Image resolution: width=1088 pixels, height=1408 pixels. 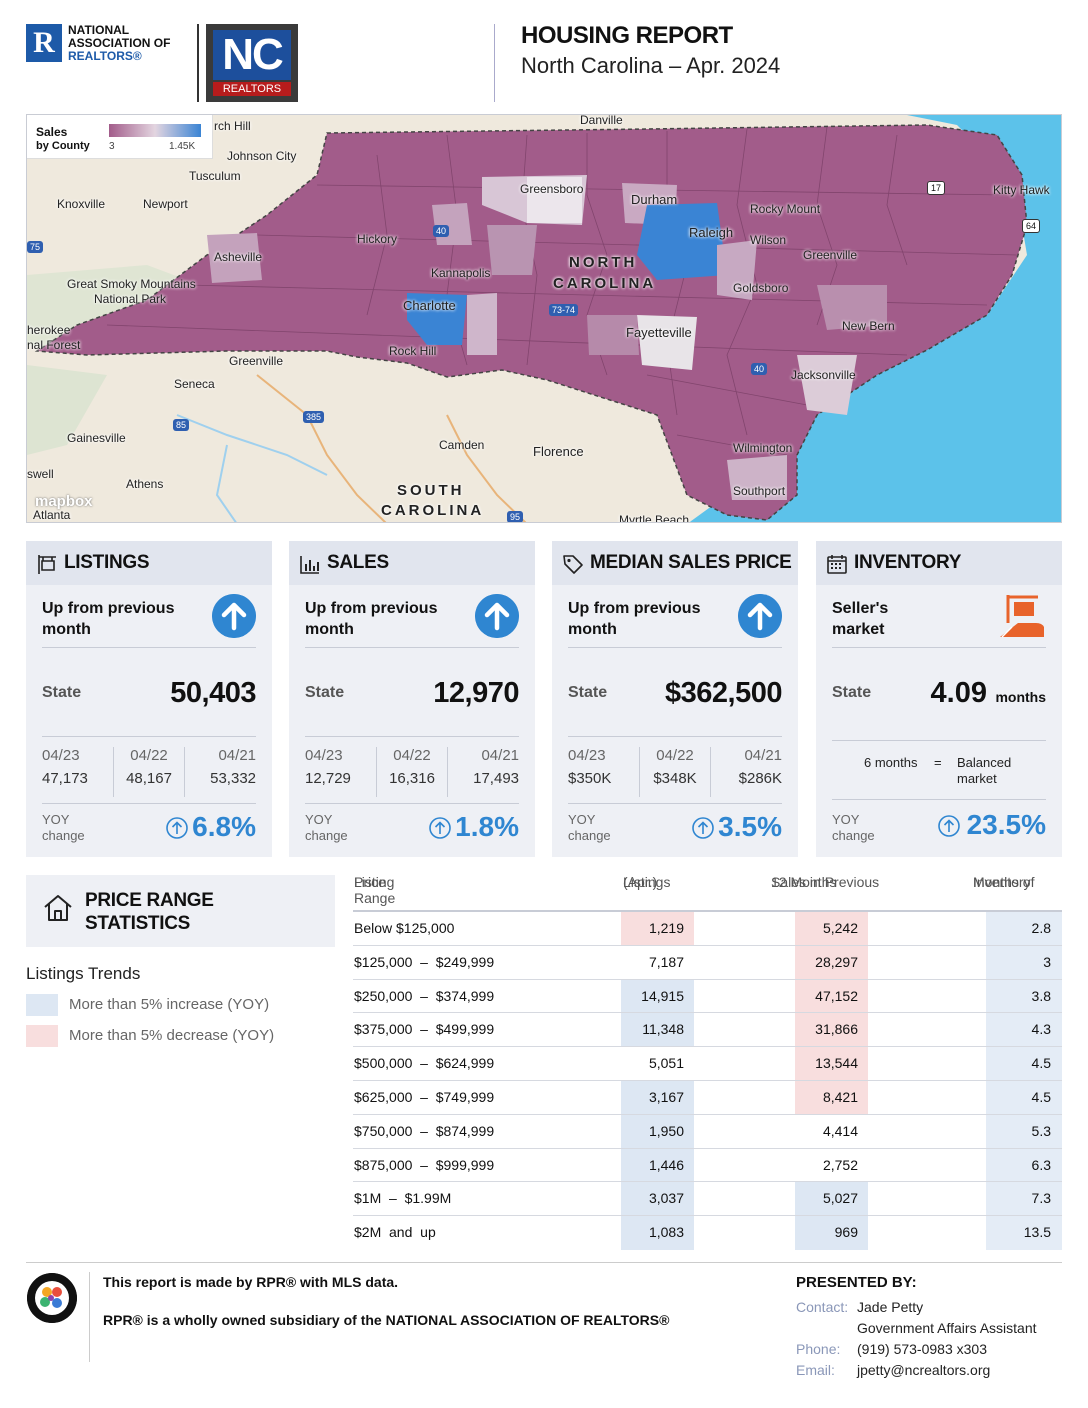 What do you see at coordinates (1024, 1199) in the screenshot?
I see `moi-cell: 7.3` at bounding box center [1024, 1199].